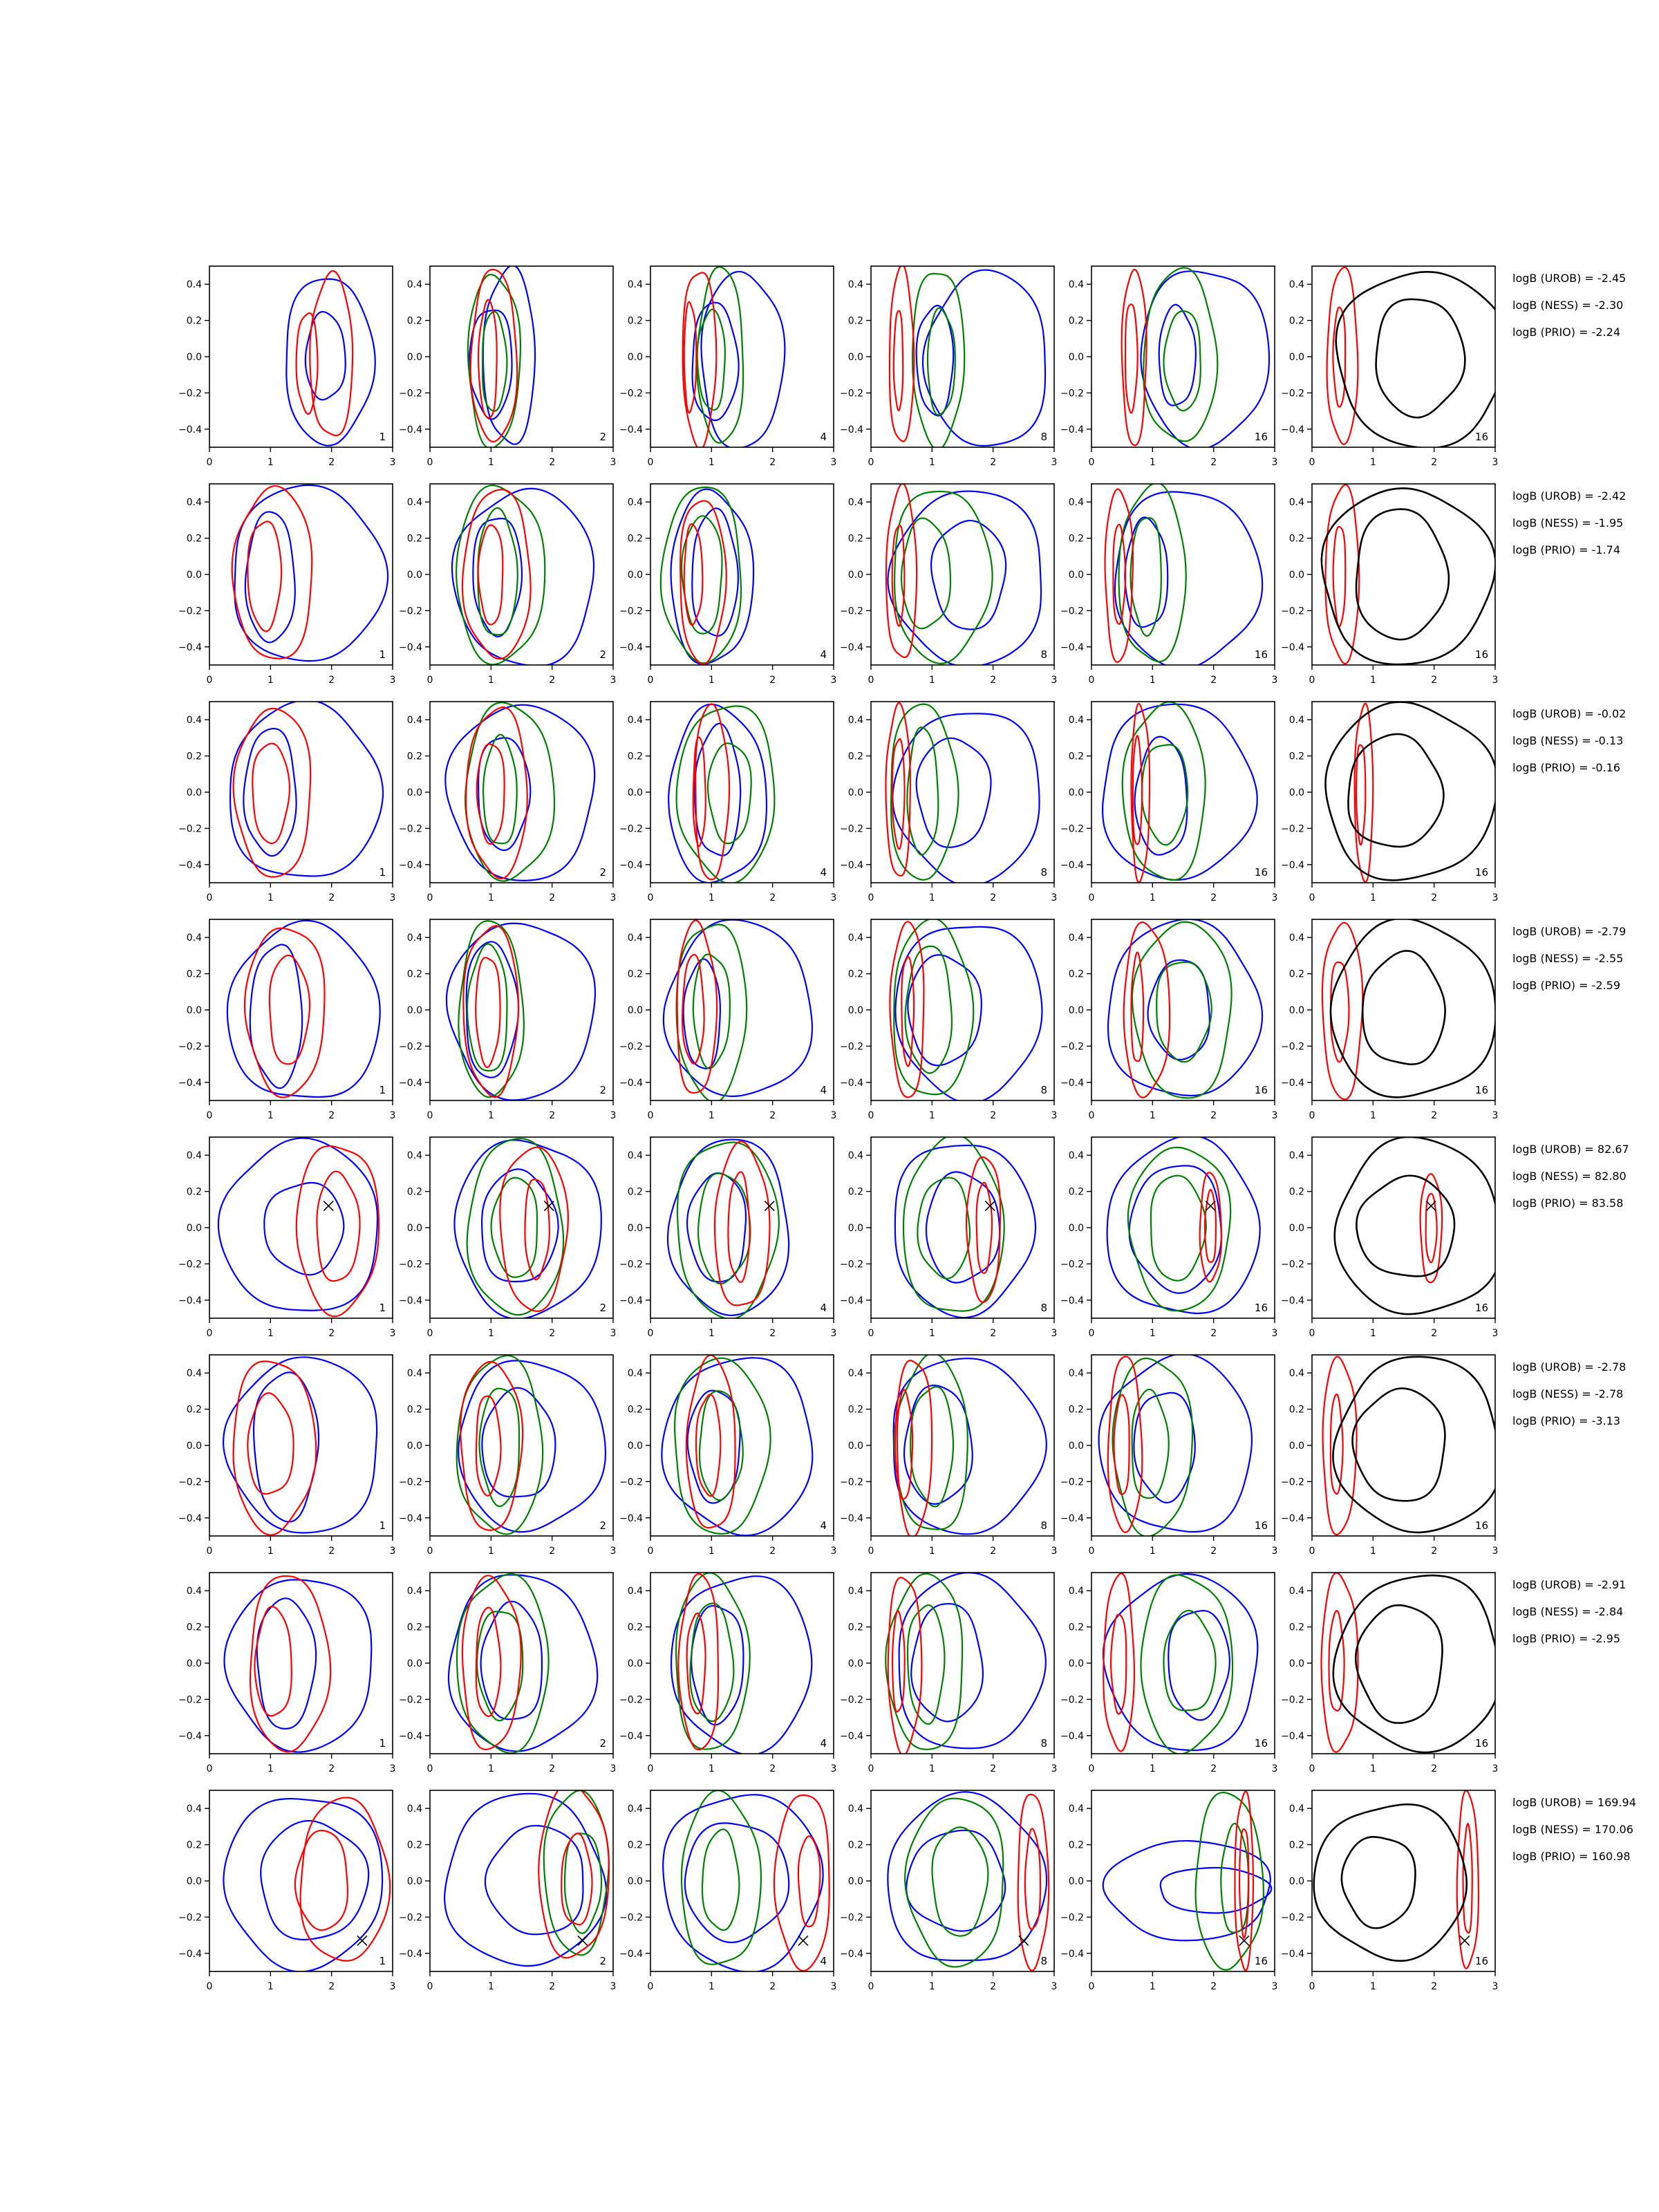 This screenshot has height=2212, width=1659. What do you see at coordinates (1569, 714) in the screenshot?
I see `logb-annotation: logB (UROB) = -0.02` at bounding box center [1569, 714].